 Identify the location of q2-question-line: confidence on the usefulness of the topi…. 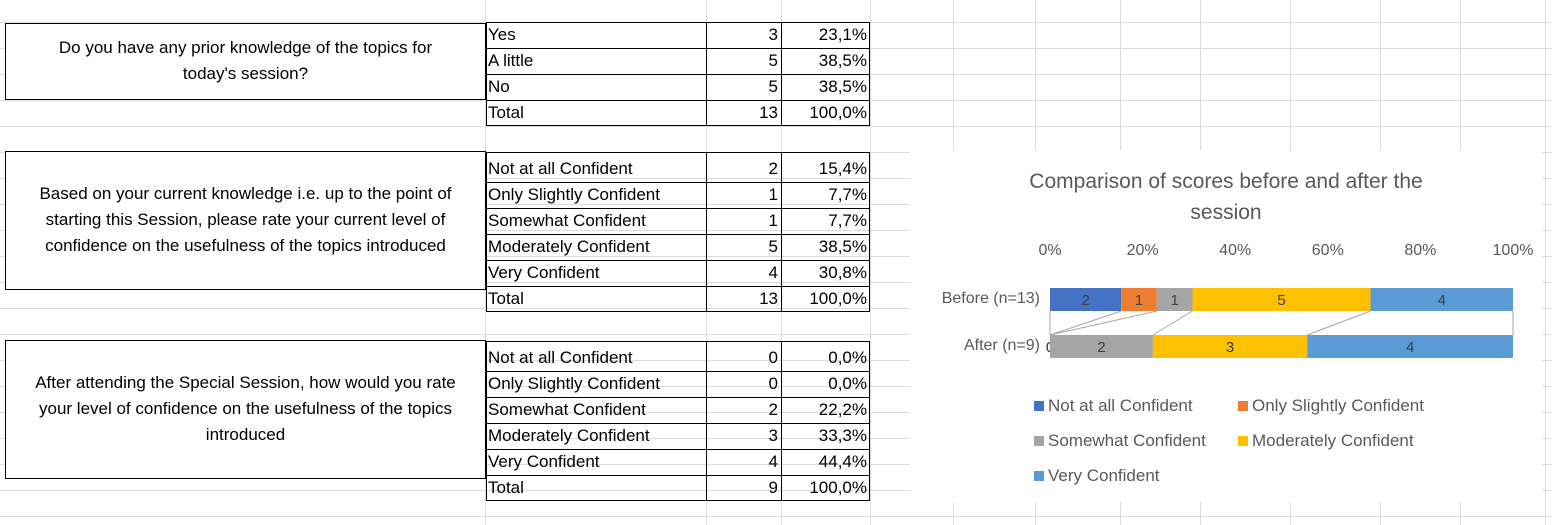
(245, 245).